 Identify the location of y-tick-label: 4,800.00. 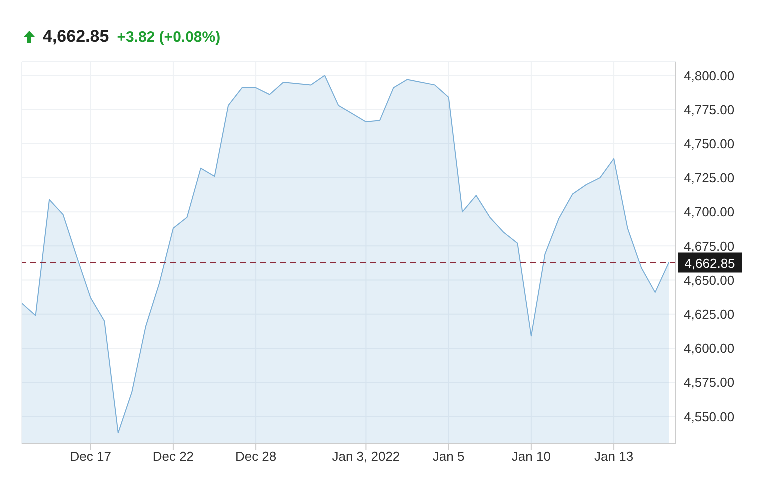
(709, 76).